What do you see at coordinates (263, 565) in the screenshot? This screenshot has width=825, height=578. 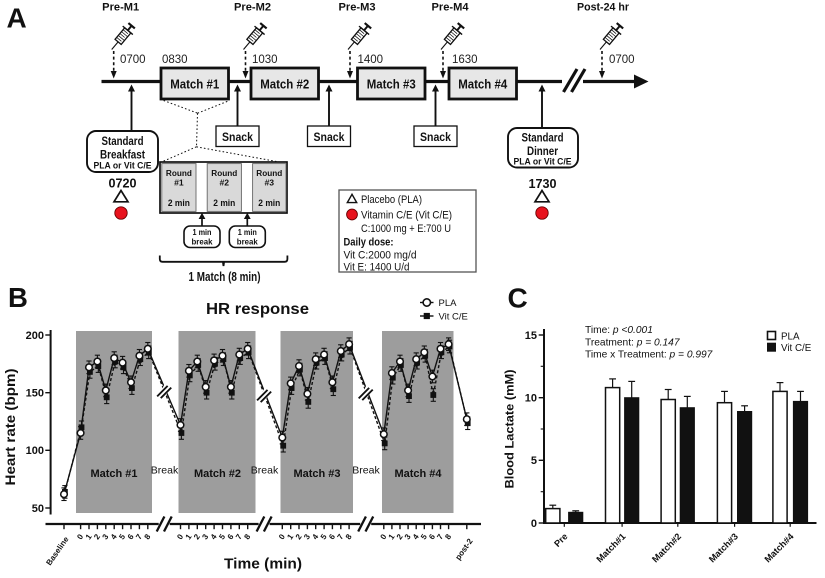 I see `svg-text: Time (min)` at bounding box center [263, 565].